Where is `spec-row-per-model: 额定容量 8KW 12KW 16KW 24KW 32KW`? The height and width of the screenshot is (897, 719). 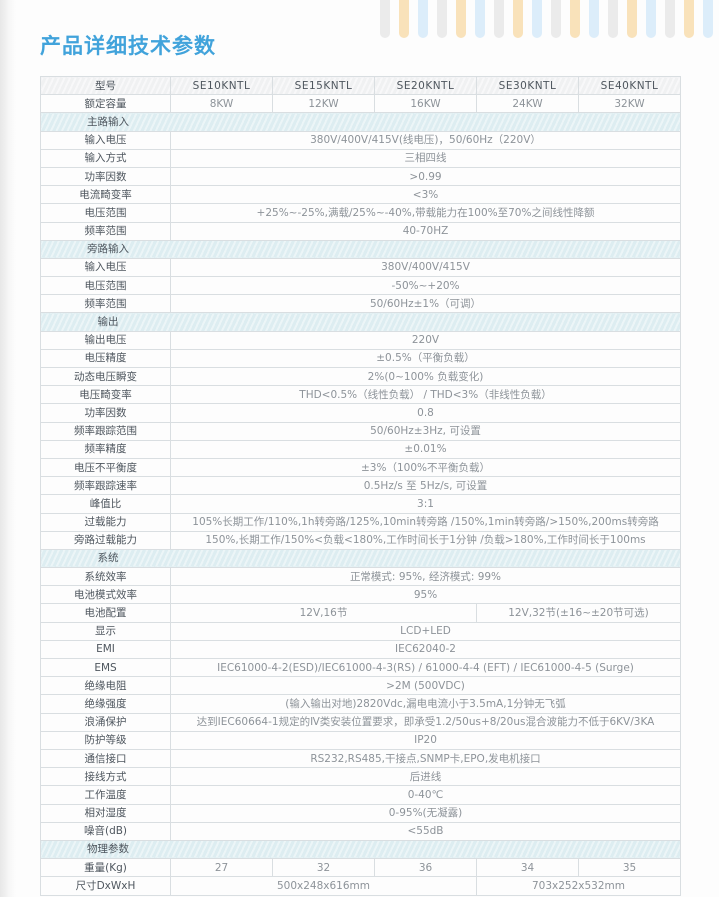
spec-row-per-model: 额定容量 8KW 12KW 16KW 24KW 32KW is located at coordinates (360, 104).